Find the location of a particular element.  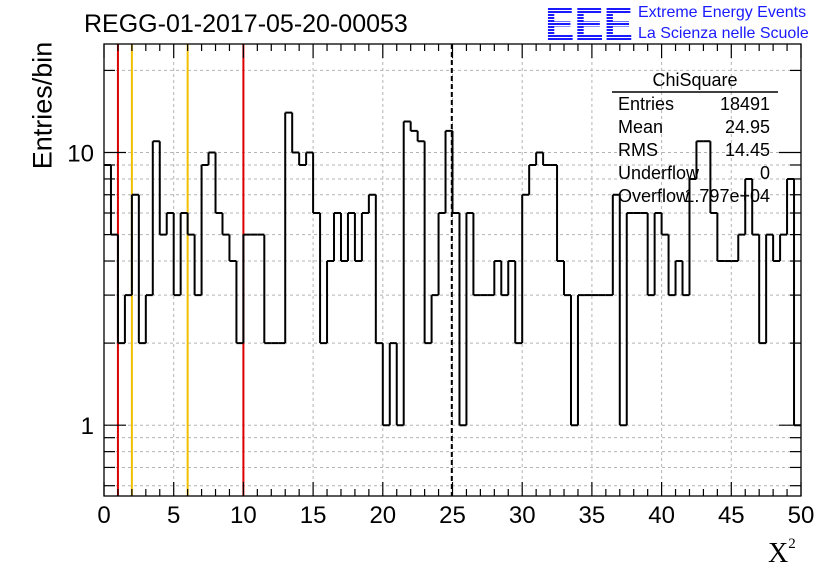

x-tick-label: 45 is located at coordinates (731, 515).